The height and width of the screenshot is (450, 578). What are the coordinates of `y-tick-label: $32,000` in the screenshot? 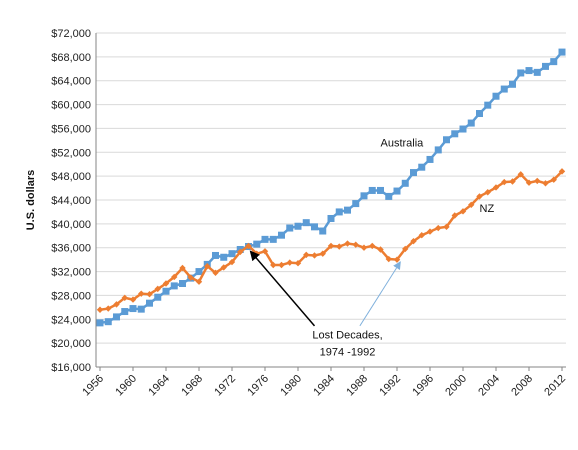 It's located at (71, 273).